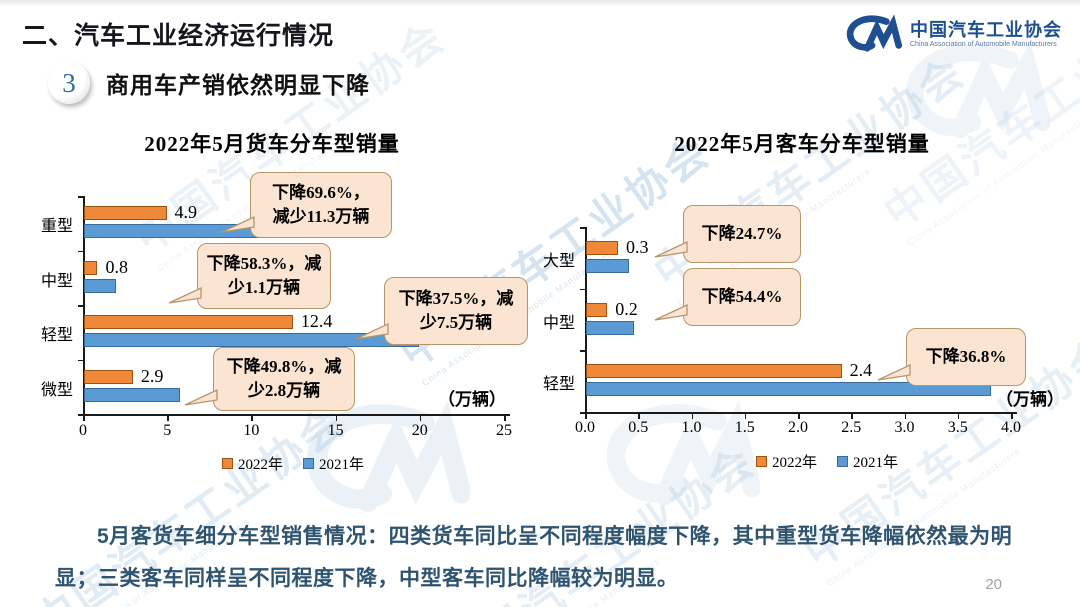 This screenshot has width=1080, height=607. What do you see at coordinates (874, 33) in the screenshot?
I see `caam-logo-icon` at bounding box center [874, 33].